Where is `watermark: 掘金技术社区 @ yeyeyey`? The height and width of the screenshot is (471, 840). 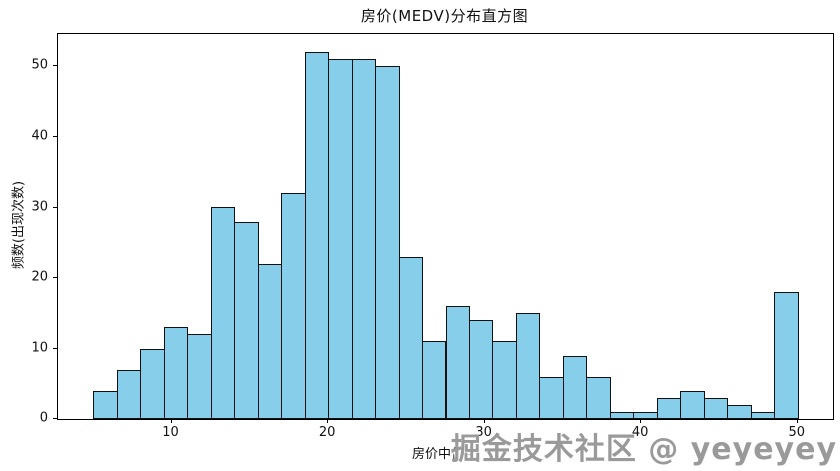 watermark: 掘金技术社区 @ yeyeyey is located at coordinates (643, 449).